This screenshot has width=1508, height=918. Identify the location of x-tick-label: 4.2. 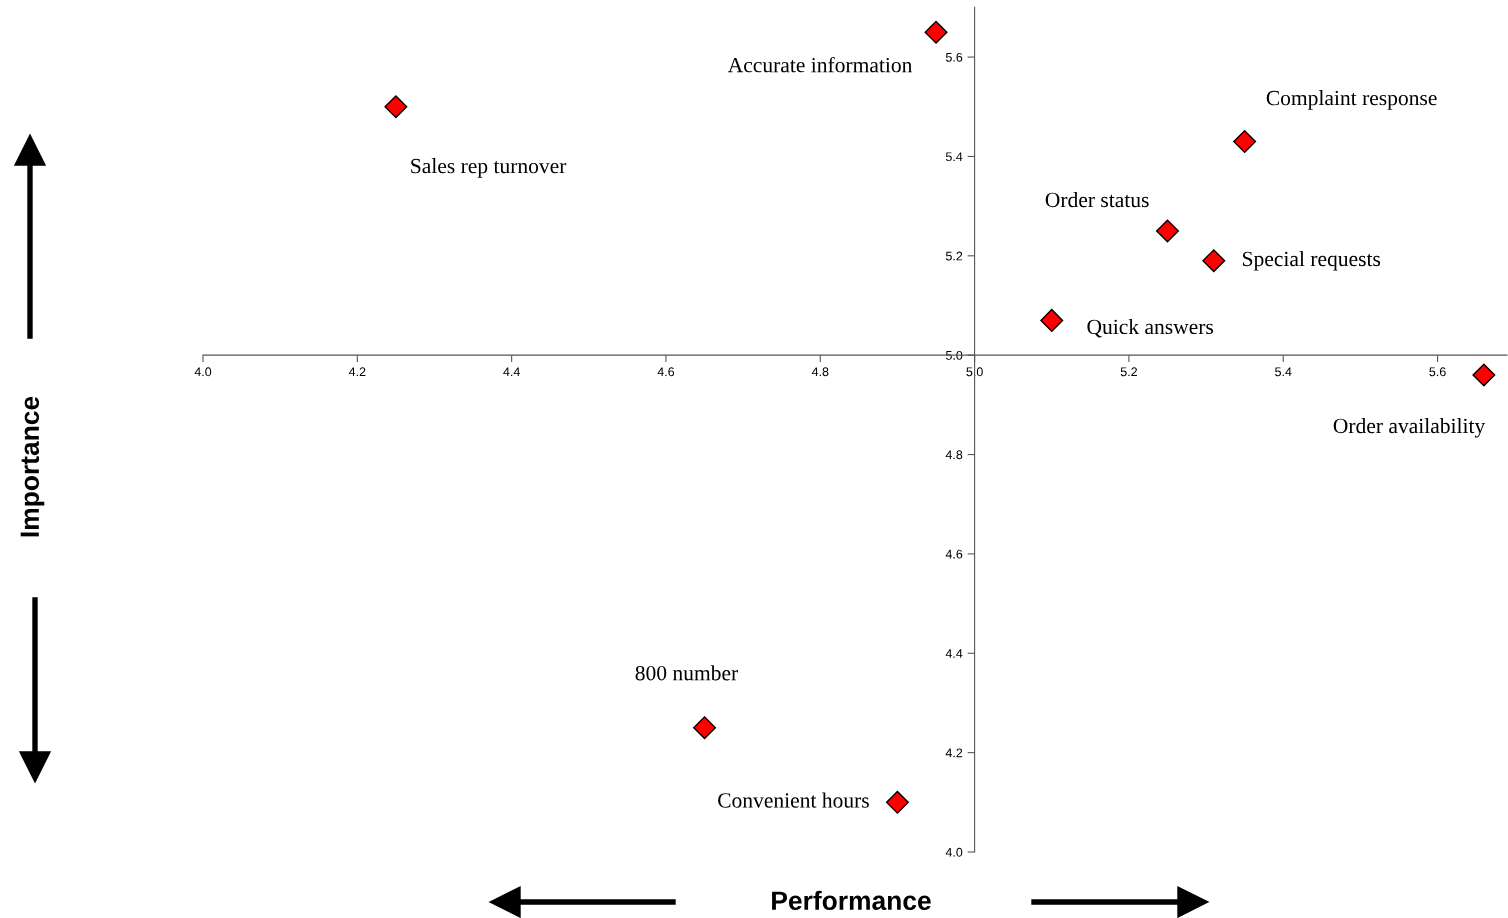
(357, 372).